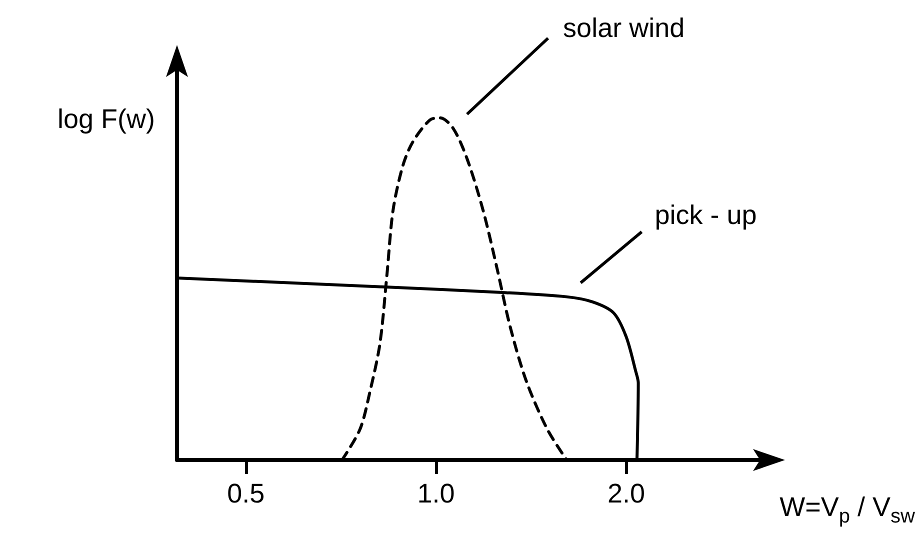 The image size is (919, 541). What do you see at coordinates (705, 215) in the screenshot?
I see `text: pick - up` at bounding box center [705, 215].